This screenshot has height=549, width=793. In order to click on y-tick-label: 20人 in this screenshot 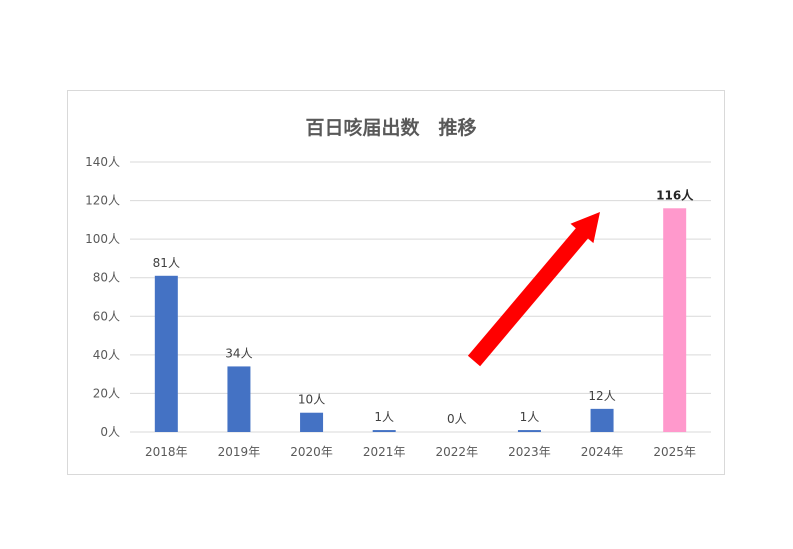, I will do `click(106, 393)`.